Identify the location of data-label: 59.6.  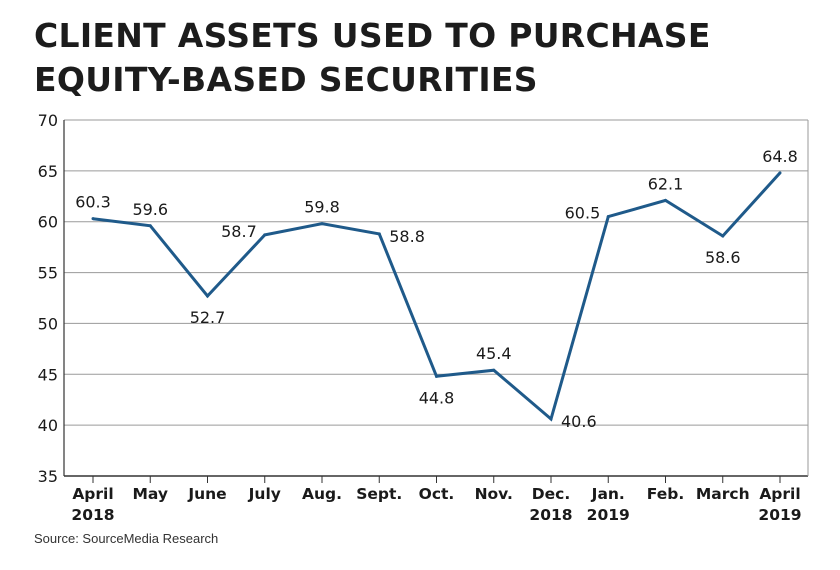
(150, 209).